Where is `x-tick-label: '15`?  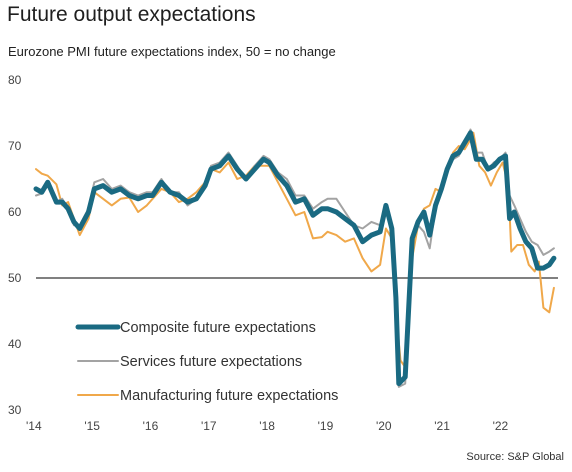 x-tick-label: '15 is located at coordinates (92, 426).